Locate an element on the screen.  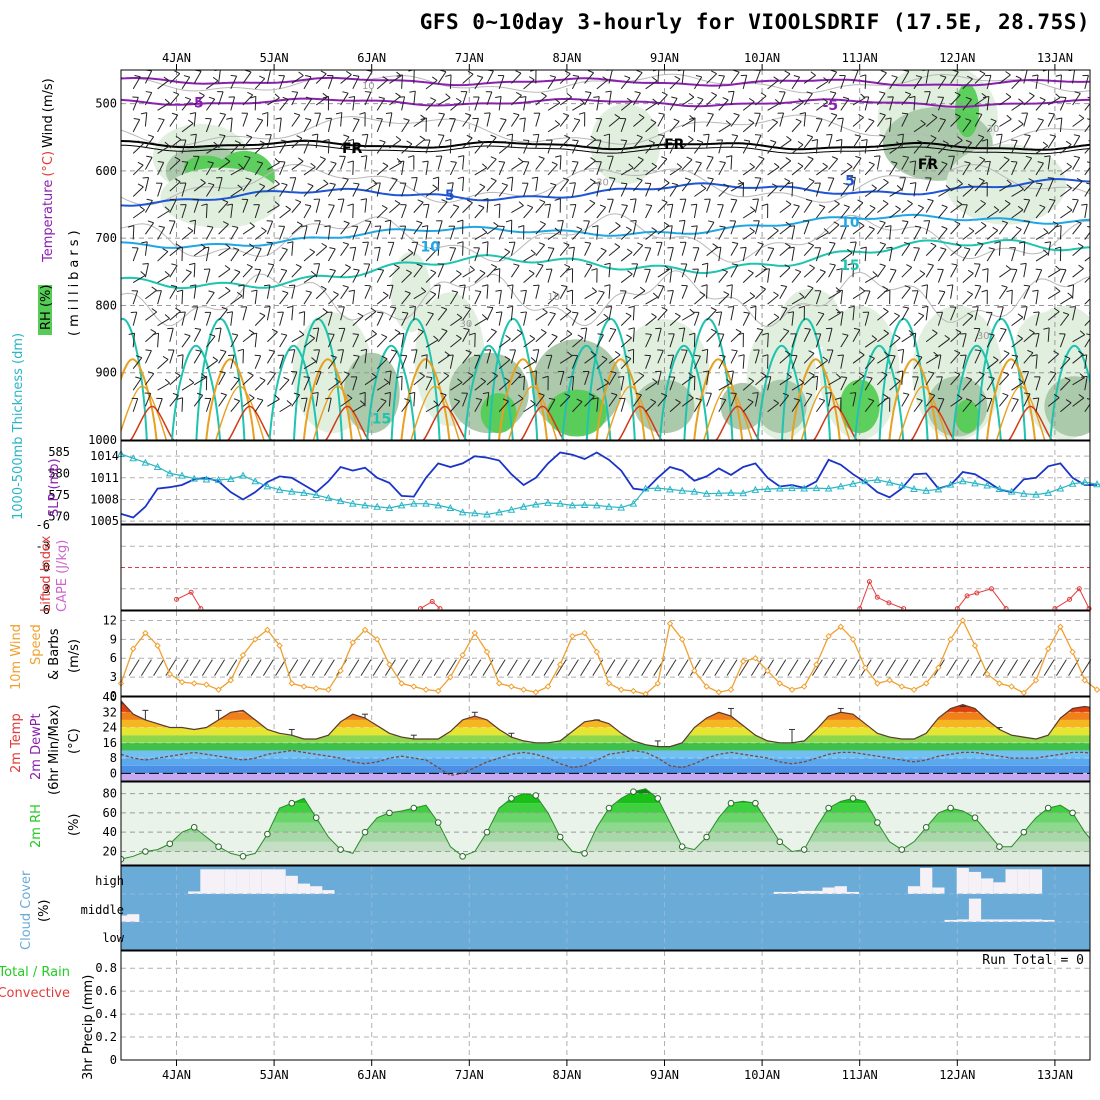
precip-tick-label: 0.2 is located at coordinates (106, 1037).